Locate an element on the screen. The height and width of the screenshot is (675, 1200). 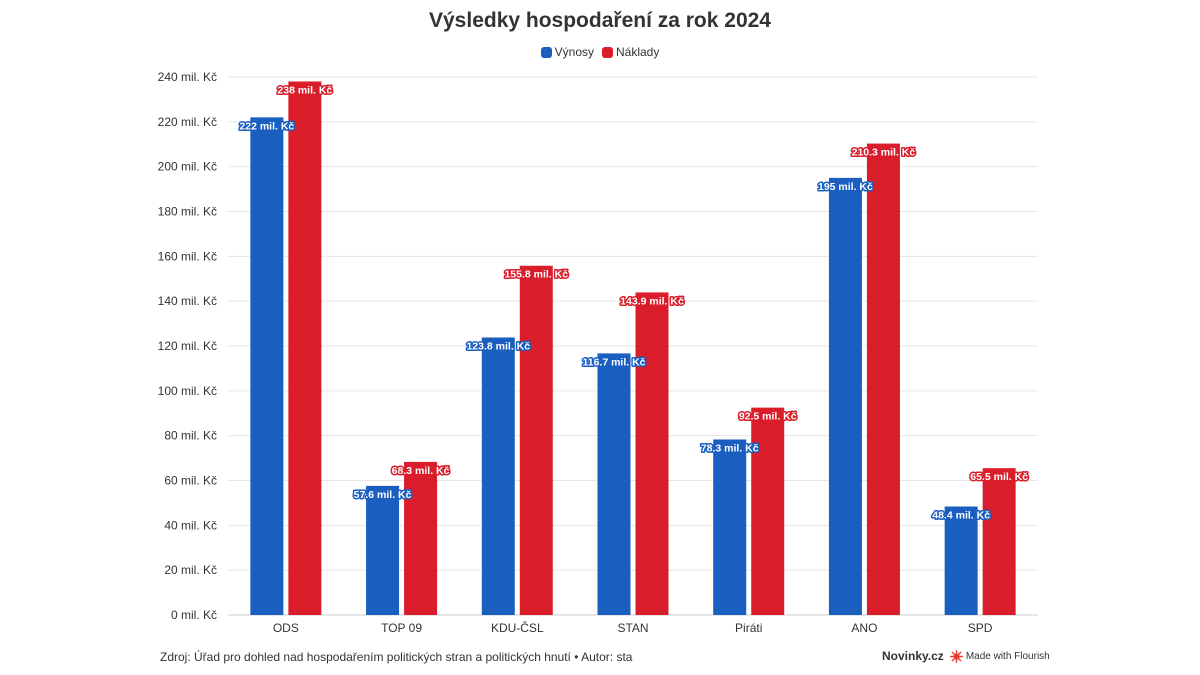
chart-title: Výsledky hospodaření za rok 2024 is located at coordinates (600, 20).